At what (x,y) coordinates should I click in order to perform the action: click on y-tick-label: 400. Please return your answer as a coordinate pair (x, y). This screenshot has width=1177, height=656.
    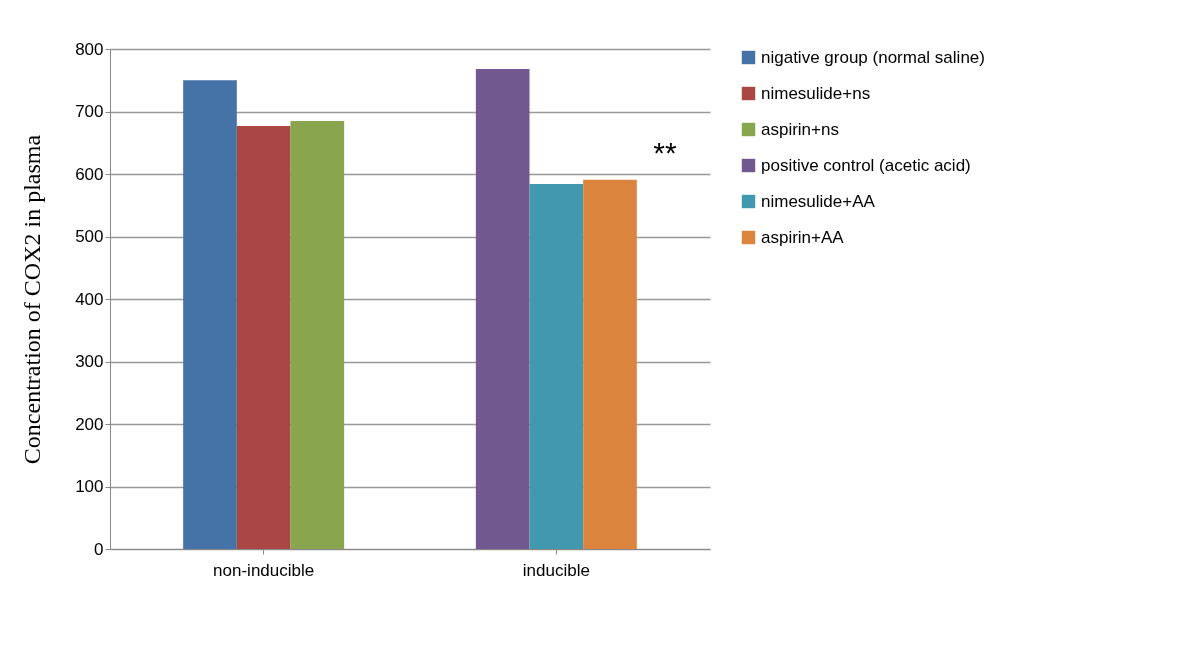
    Looking at the image, I should click on (89, 299).